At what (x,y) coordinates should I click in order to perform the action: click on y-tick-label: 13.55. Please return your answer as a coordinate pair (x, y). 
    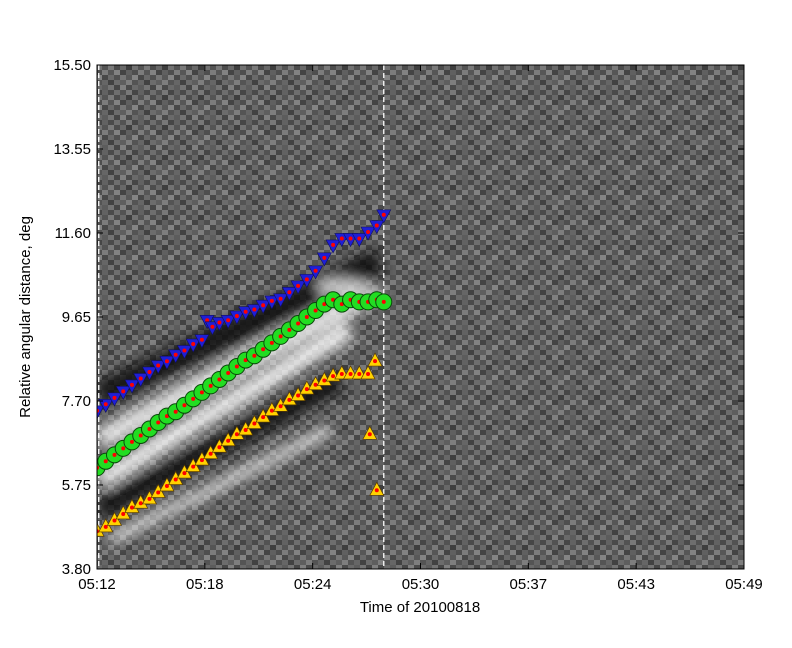
    Looking at the image, I should click on (72, 149).